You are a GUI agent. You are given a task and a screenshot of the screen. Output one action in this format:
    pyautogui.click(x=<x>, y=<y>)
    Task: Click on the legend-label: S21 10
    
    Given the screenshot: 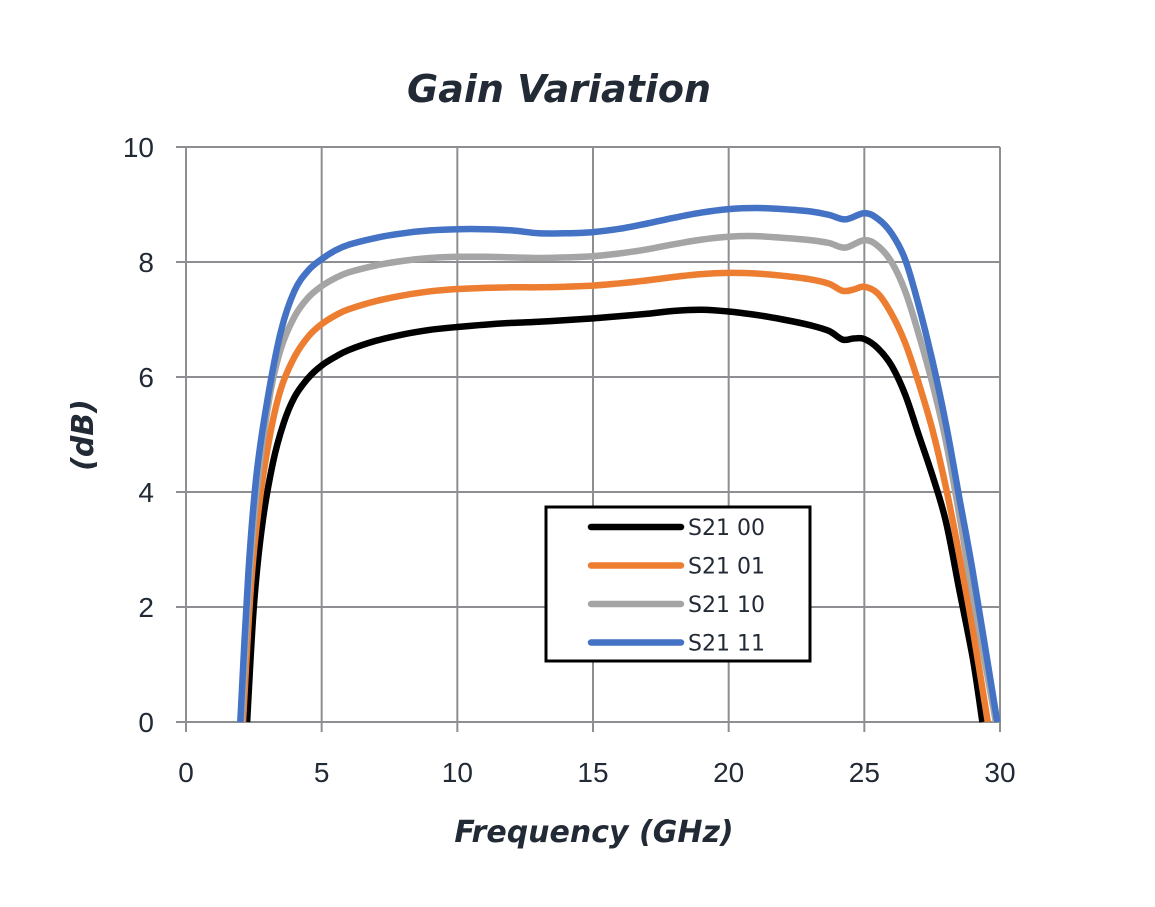 What is the action you would take?
    pyautogui.click(x=726, y=605)
    